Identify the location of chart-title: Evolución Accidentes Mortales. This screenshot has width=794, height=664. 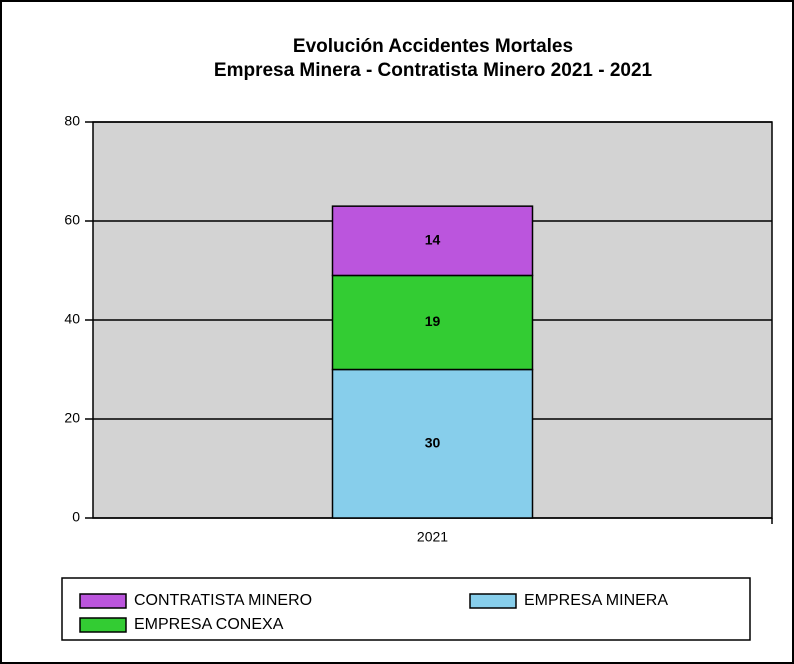
(433, 46).